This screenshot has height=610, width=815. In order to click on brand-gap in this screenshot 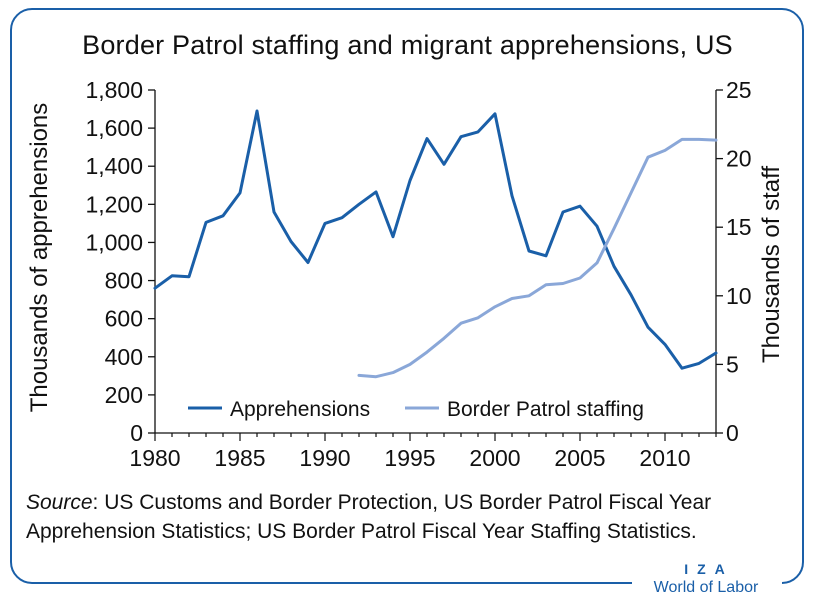, I will do `click(707, 583)`.